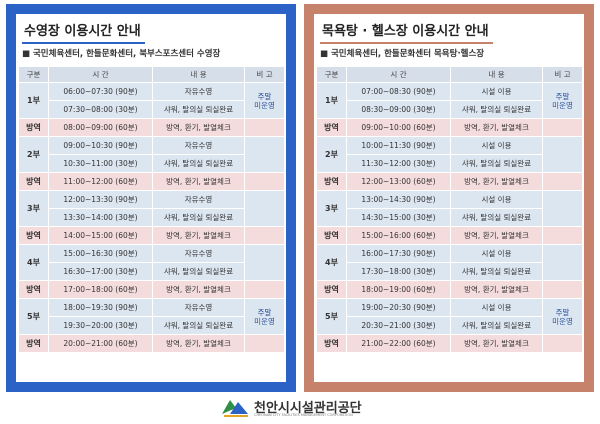 The height and width of the screenshot is (424, 600). Describe the element at coordinates (83, 32) in the screenshot. I see `panel-title: 수영장 이용시간 안내` at that location.